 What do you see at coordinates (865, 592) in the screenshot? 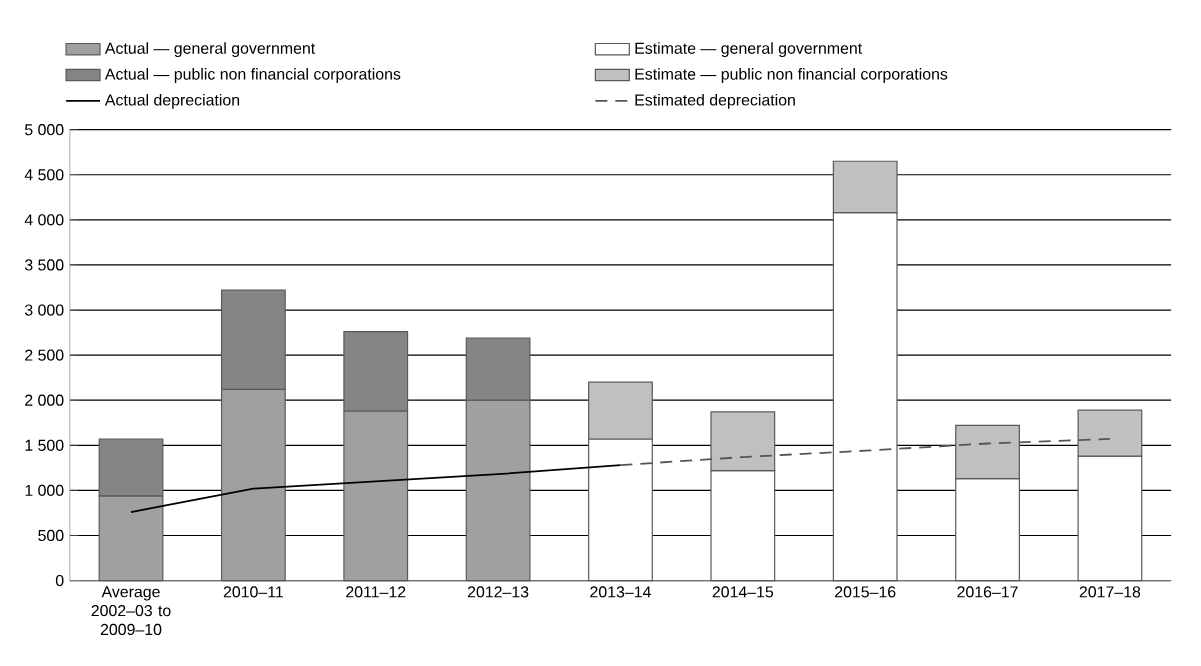
I see `x-tick-label: 2015–16` at bounding box center [865, 592].